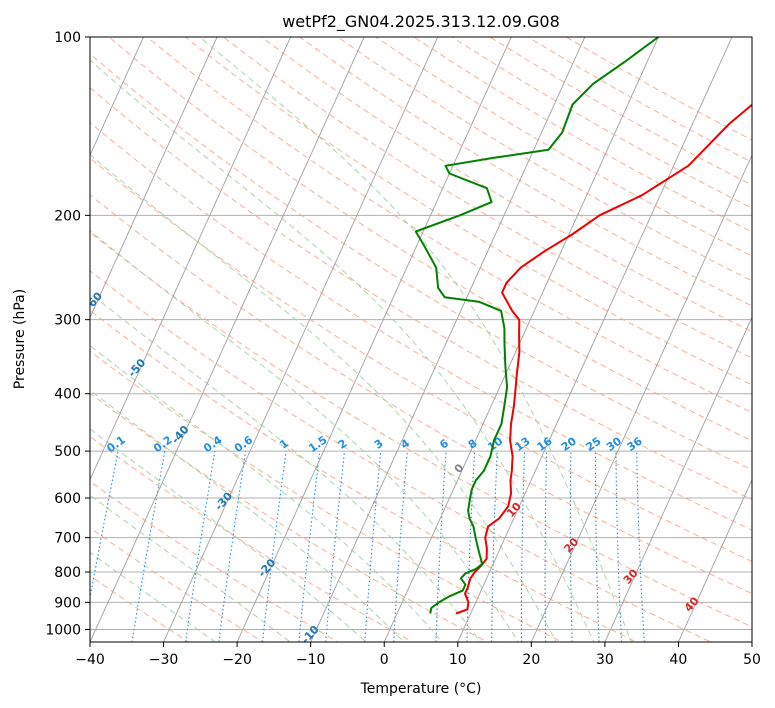 Image resolution: width=775 pixels, height=708 pixels. Describe the element at coordinates (20, 339) in the screenshot. I see `y-axis-label: Pressure (hPa)` at that location.